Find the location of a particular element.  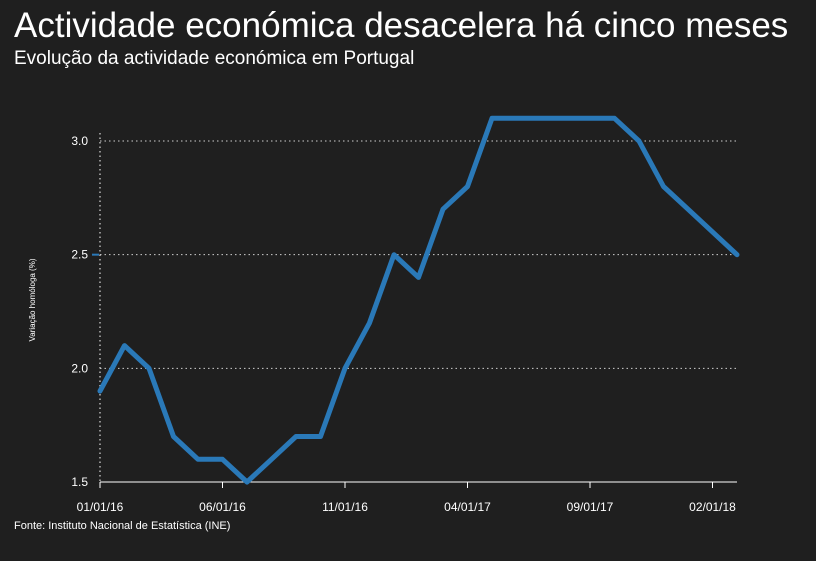

y-tick-label: 3.0 is located at coordinates (79, 141).